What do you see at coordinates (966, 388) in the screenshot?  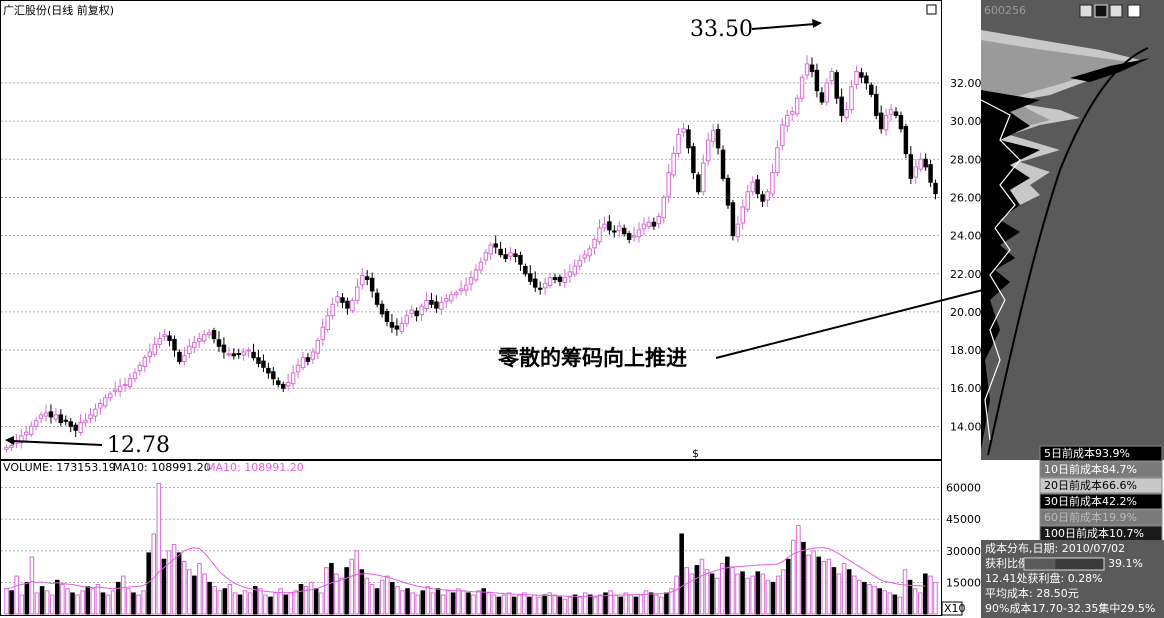 I see `price-tick-label: 16.00` at bounding box center [966, 388].